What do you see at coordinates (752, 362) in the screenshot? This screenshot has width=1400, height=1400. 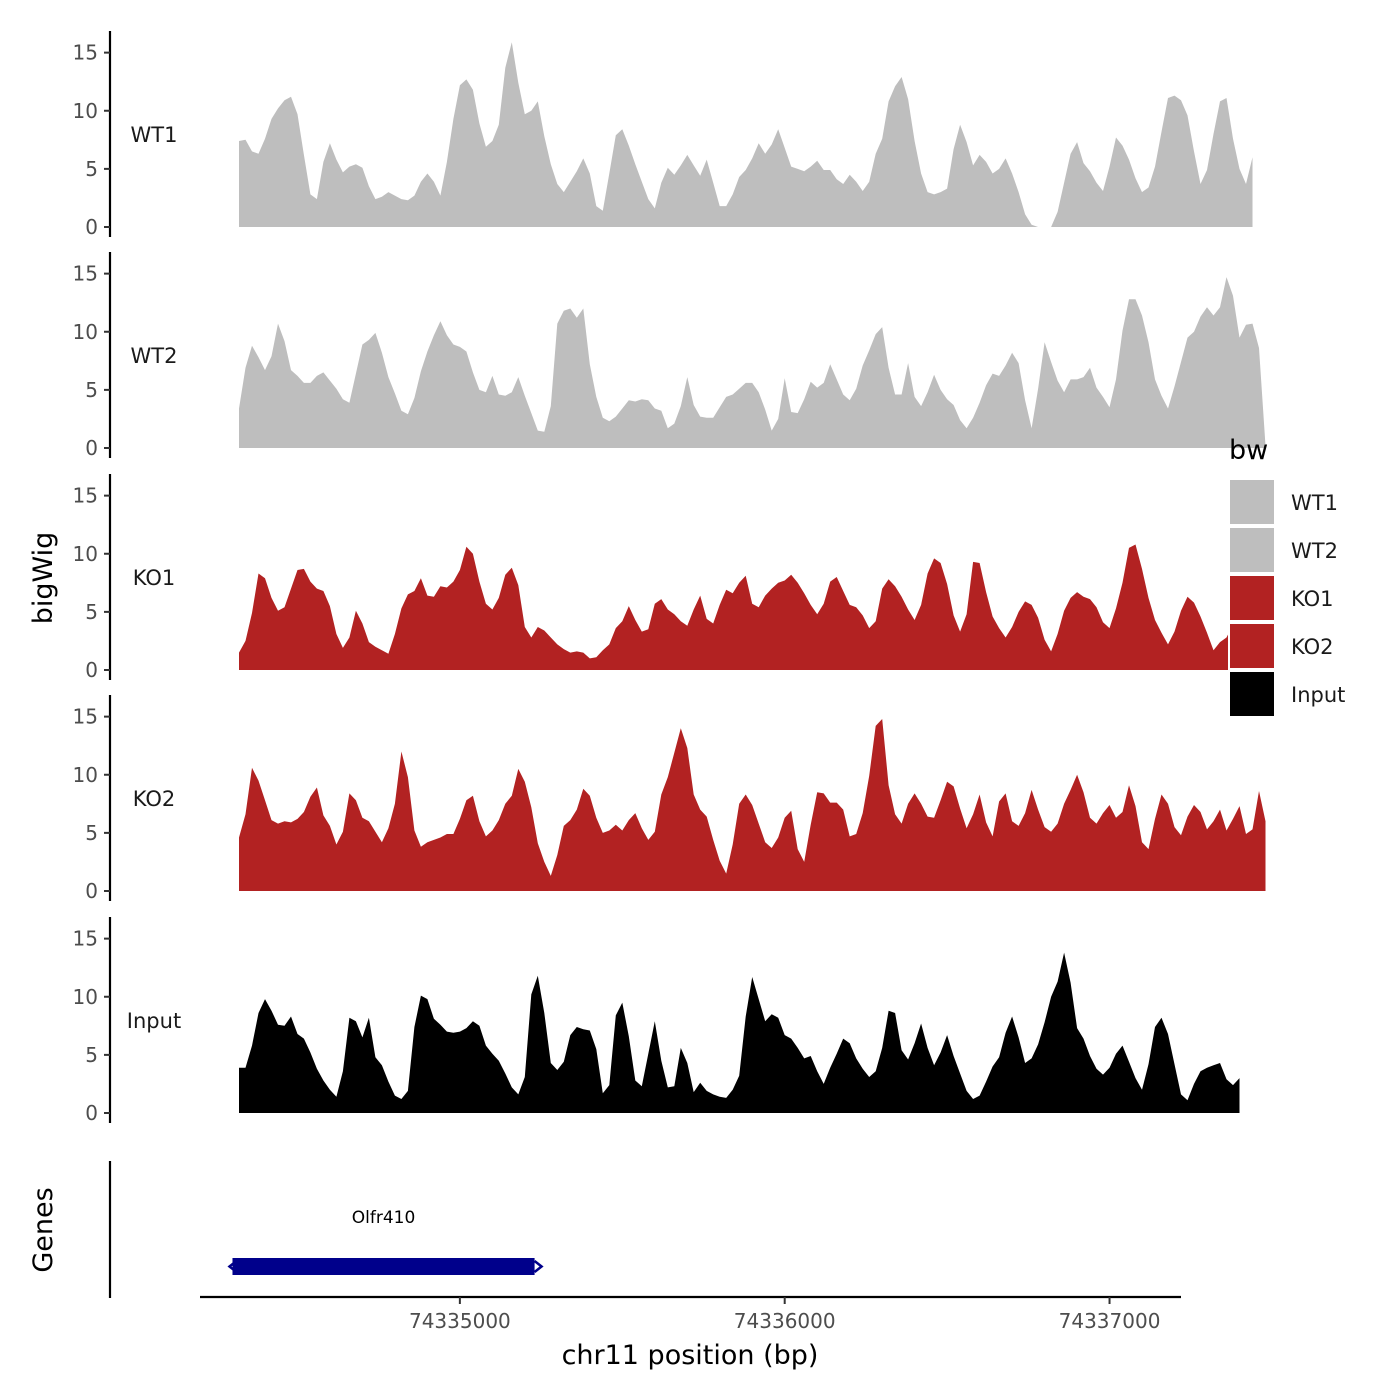 I see `area-wt2` at bounding box center [752, 362].